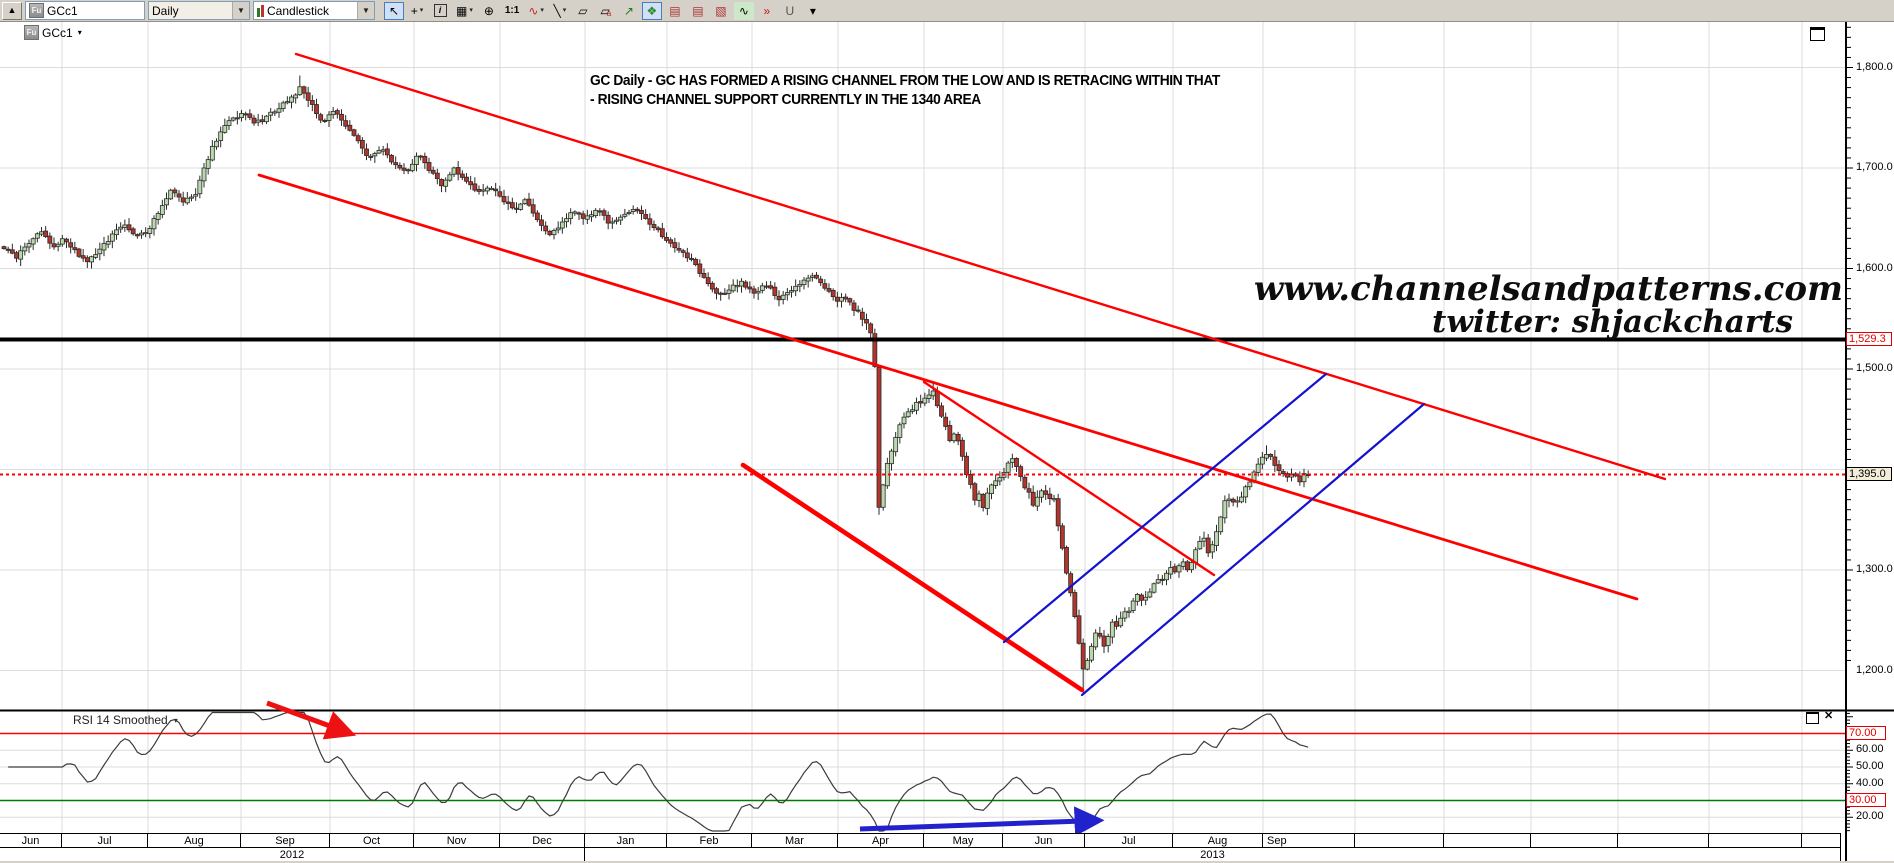 The width and height of the screenshot is (1894, 863). Describe the element at coordinates (629, 11) in the screenshot. I see `tool-measure-button: ↗` at that location.